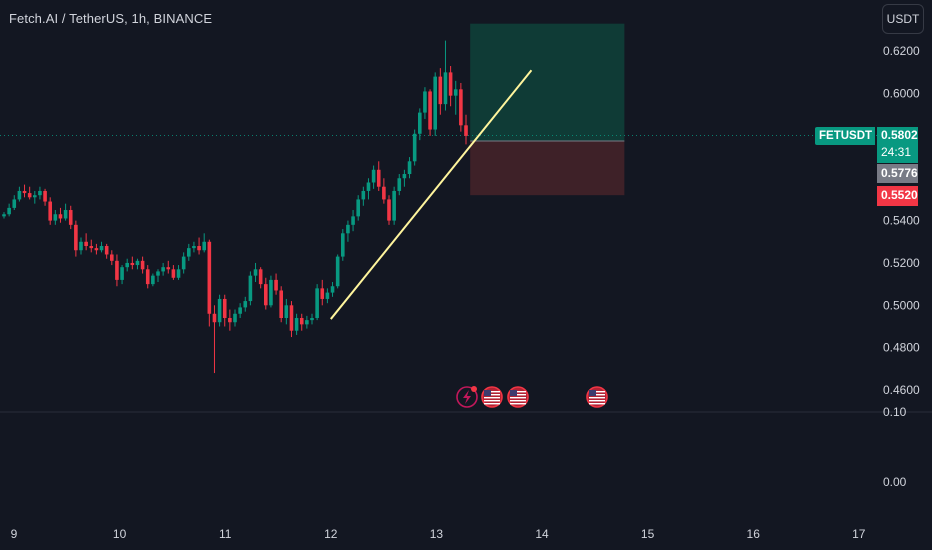  What do you see at coordinates (542, 534) in the screenshot?
I see `time-axis-label: 14` at bounding box center [542, 534].